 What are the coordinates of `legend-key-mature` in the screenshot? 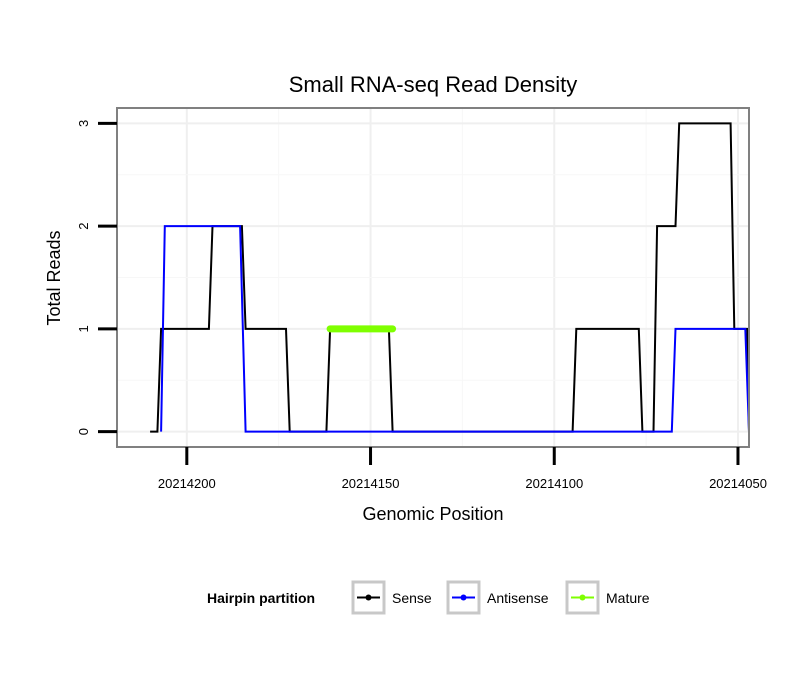 It's located at (582, 597).